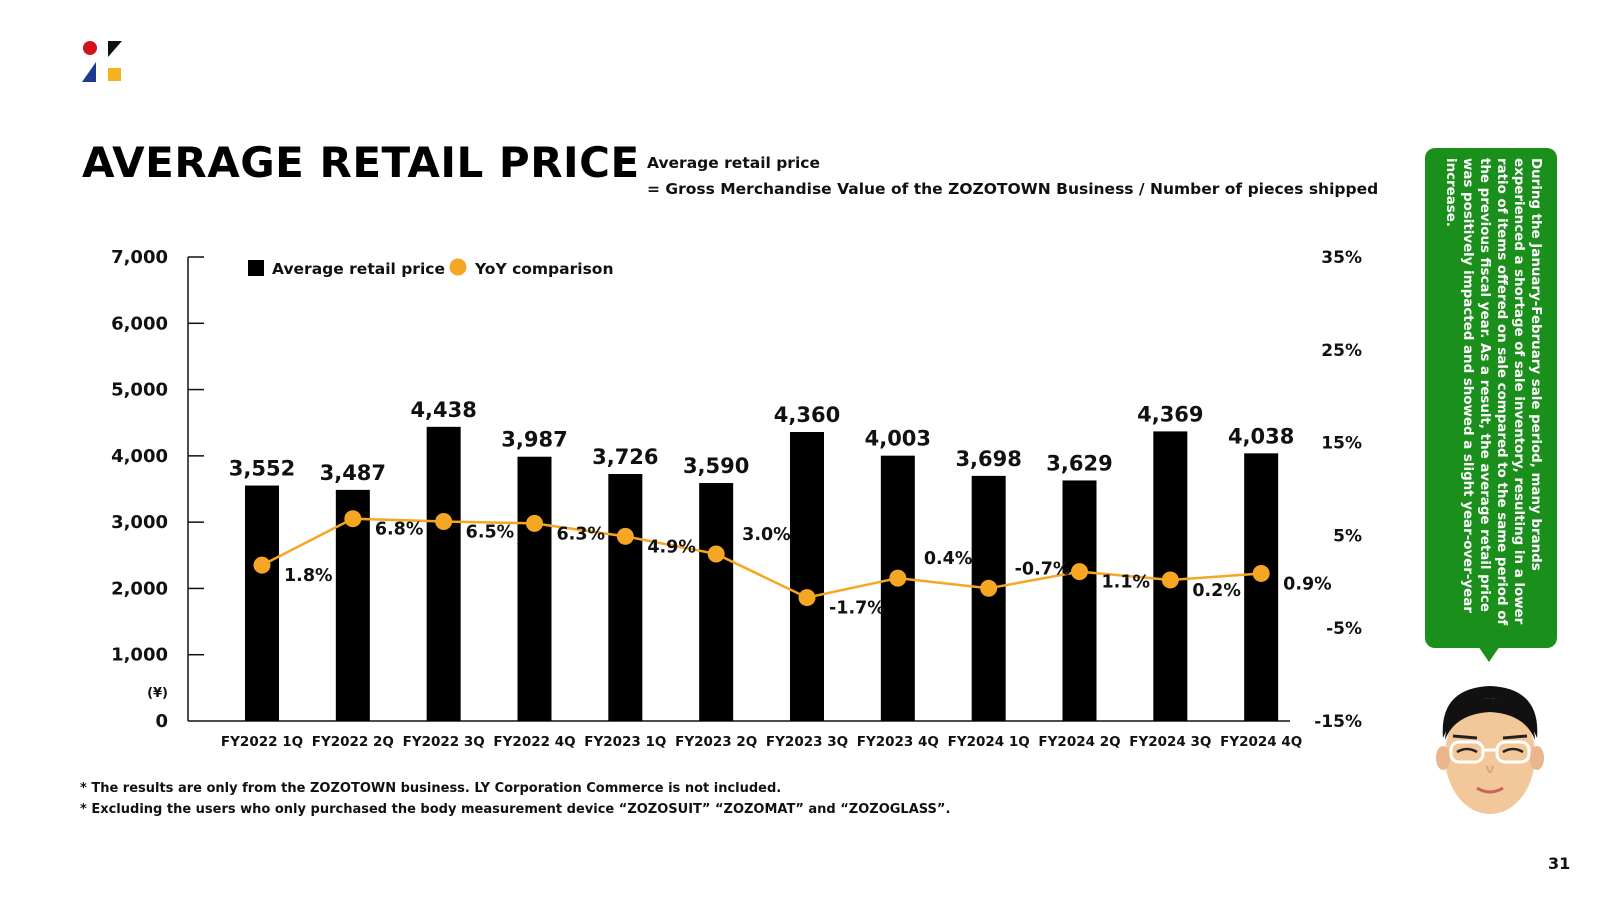  What do you see at coordinates (444, 742) in the screenshot?
I see `x-tick-label: FY2022 3Q` at bounding box center [444, 742].